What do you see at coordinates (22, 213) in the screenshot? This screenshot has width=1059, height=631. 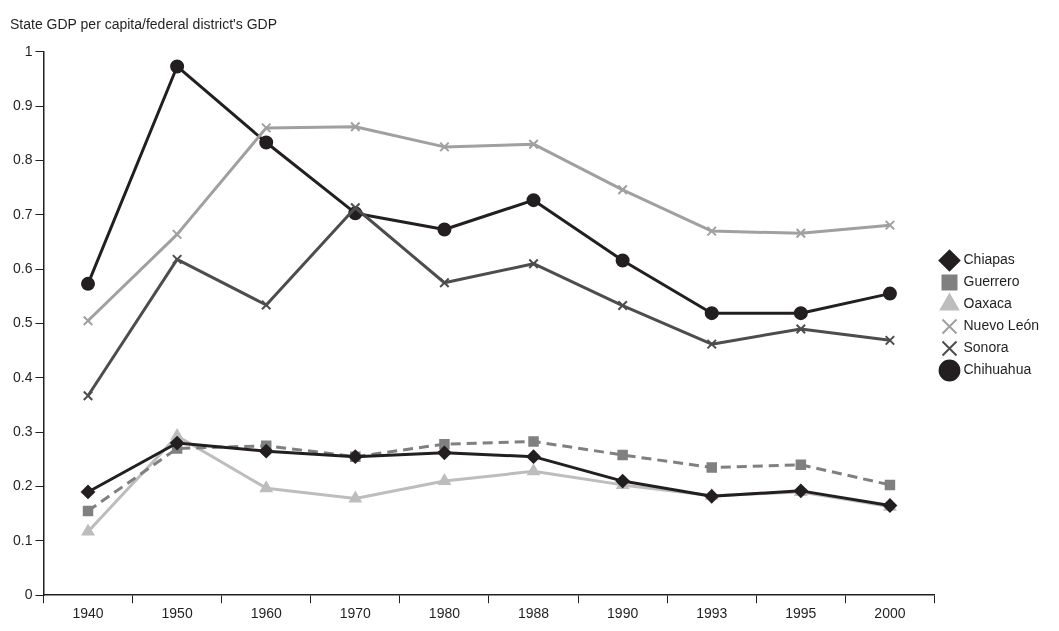 I see `y-tick-label: 0.7` at bounding box center [22, 213].